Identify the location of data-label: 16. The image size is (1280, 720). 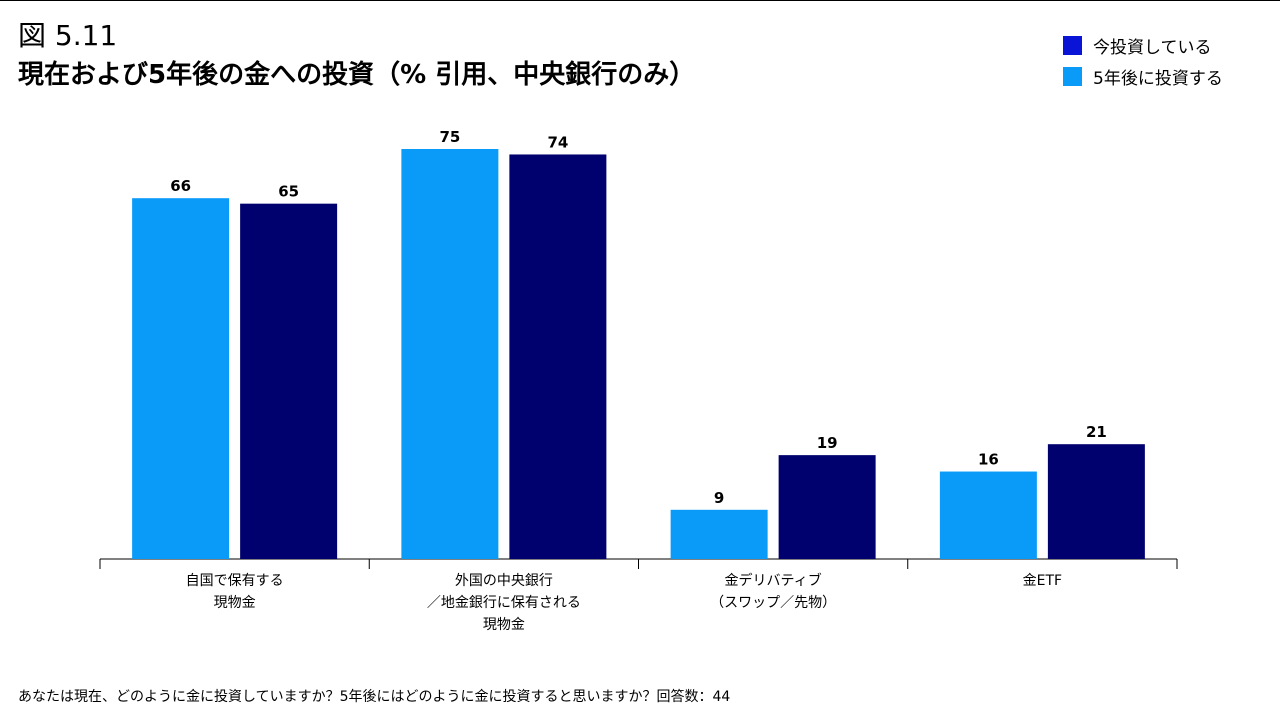
(988, 460).